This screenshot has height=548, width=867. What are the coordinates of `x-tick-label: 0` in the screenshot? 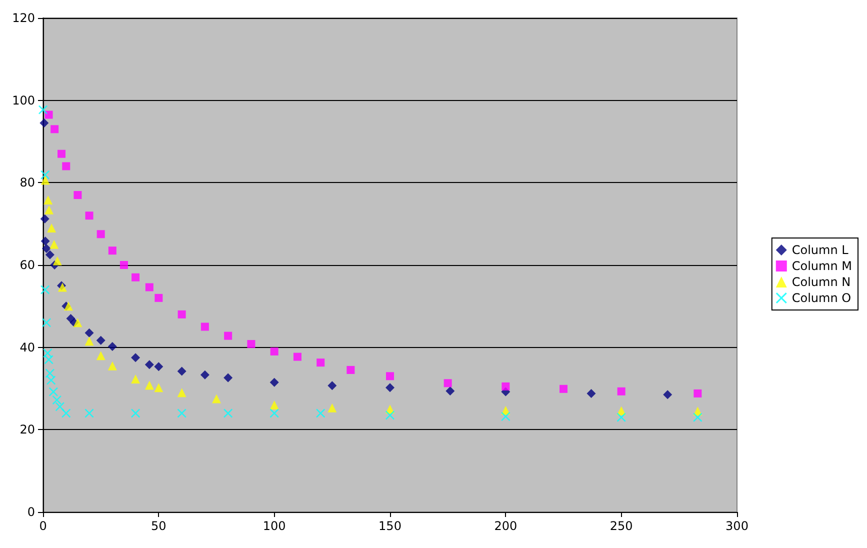 It's located at (43, 526).